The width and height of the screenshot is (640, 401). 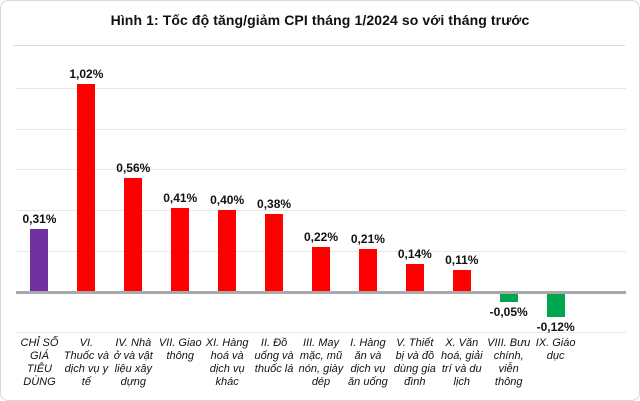 What do you see at coordinates (367, 239) in the screenshot?
I see `value-label: 0,21%` at bounding box center [367, 239].